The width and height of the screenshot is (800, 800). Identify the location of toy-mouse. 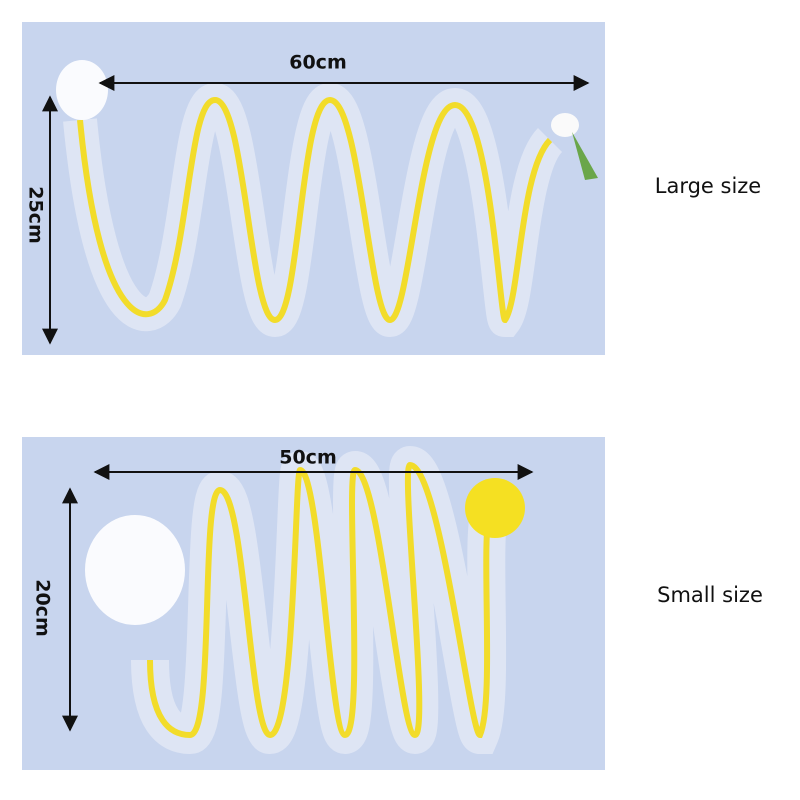
(565, 125).